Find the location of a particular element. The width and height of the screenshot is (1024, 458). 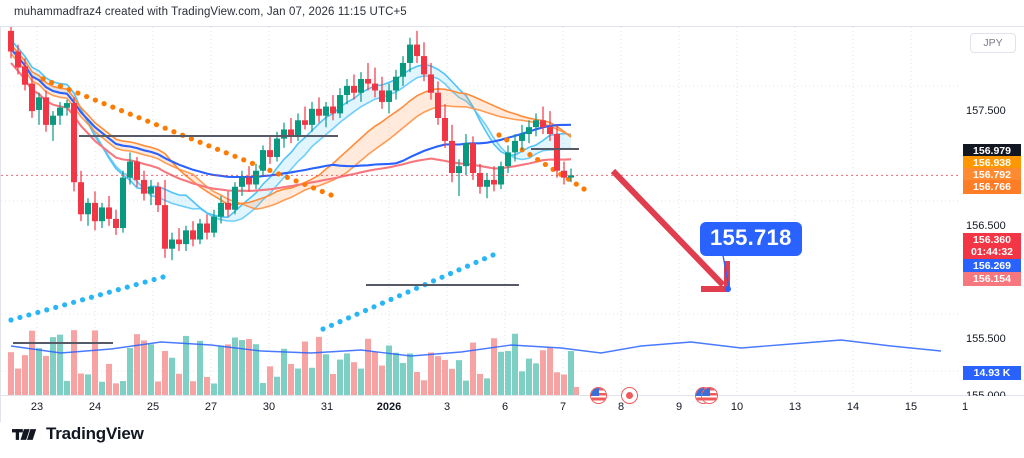

time-axis-tick: 24 is located at coordinates (95, 407).